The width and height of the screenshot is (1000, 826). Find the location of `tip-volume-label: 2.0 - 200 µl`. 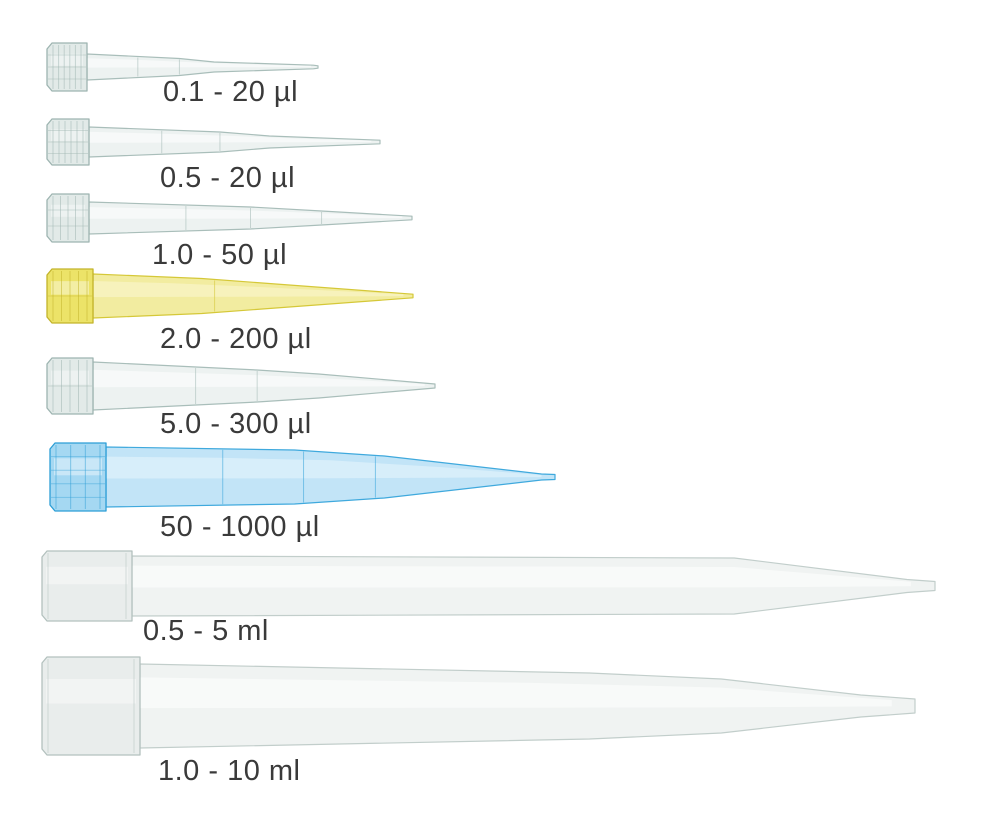

tip-volume-label: 2.0 - 200 µl is located at coordinates (236, 339).